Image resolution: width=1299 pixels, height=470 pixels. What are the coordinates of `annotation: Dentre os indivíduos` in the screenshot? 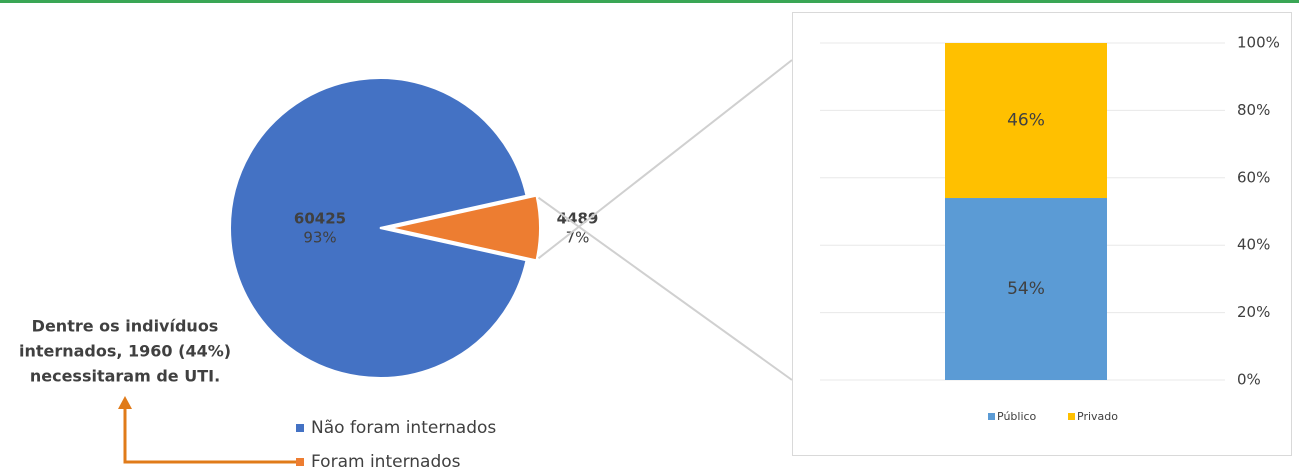 It's located at (125, 326).